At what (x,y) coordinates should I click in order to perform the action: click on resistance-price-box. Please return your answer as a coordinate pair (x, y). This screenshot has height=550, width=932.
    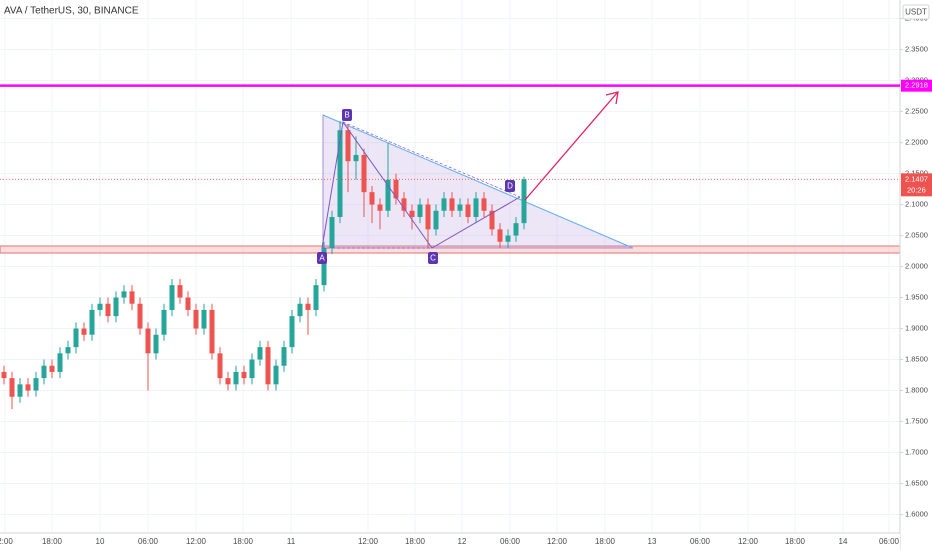
    Looking at the image, I should click on (916, 85).